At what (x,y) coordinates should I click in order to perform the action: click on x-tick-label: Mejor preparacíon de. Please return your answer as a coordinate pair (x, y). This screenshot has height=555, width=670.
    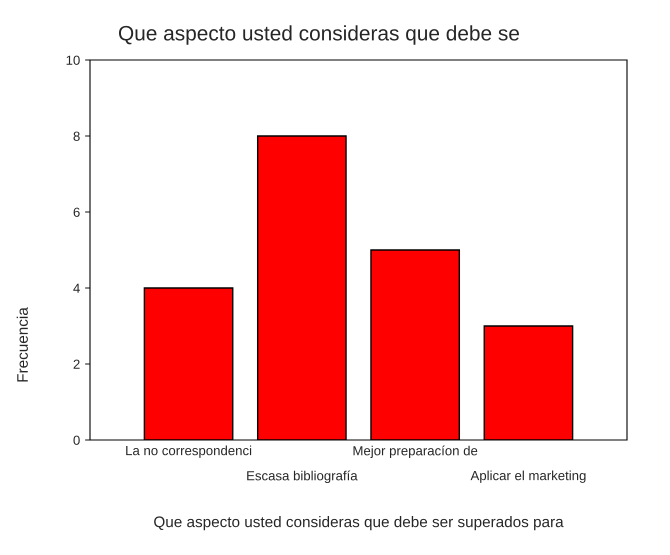
    Looking at the image, I should click on (416, 452).